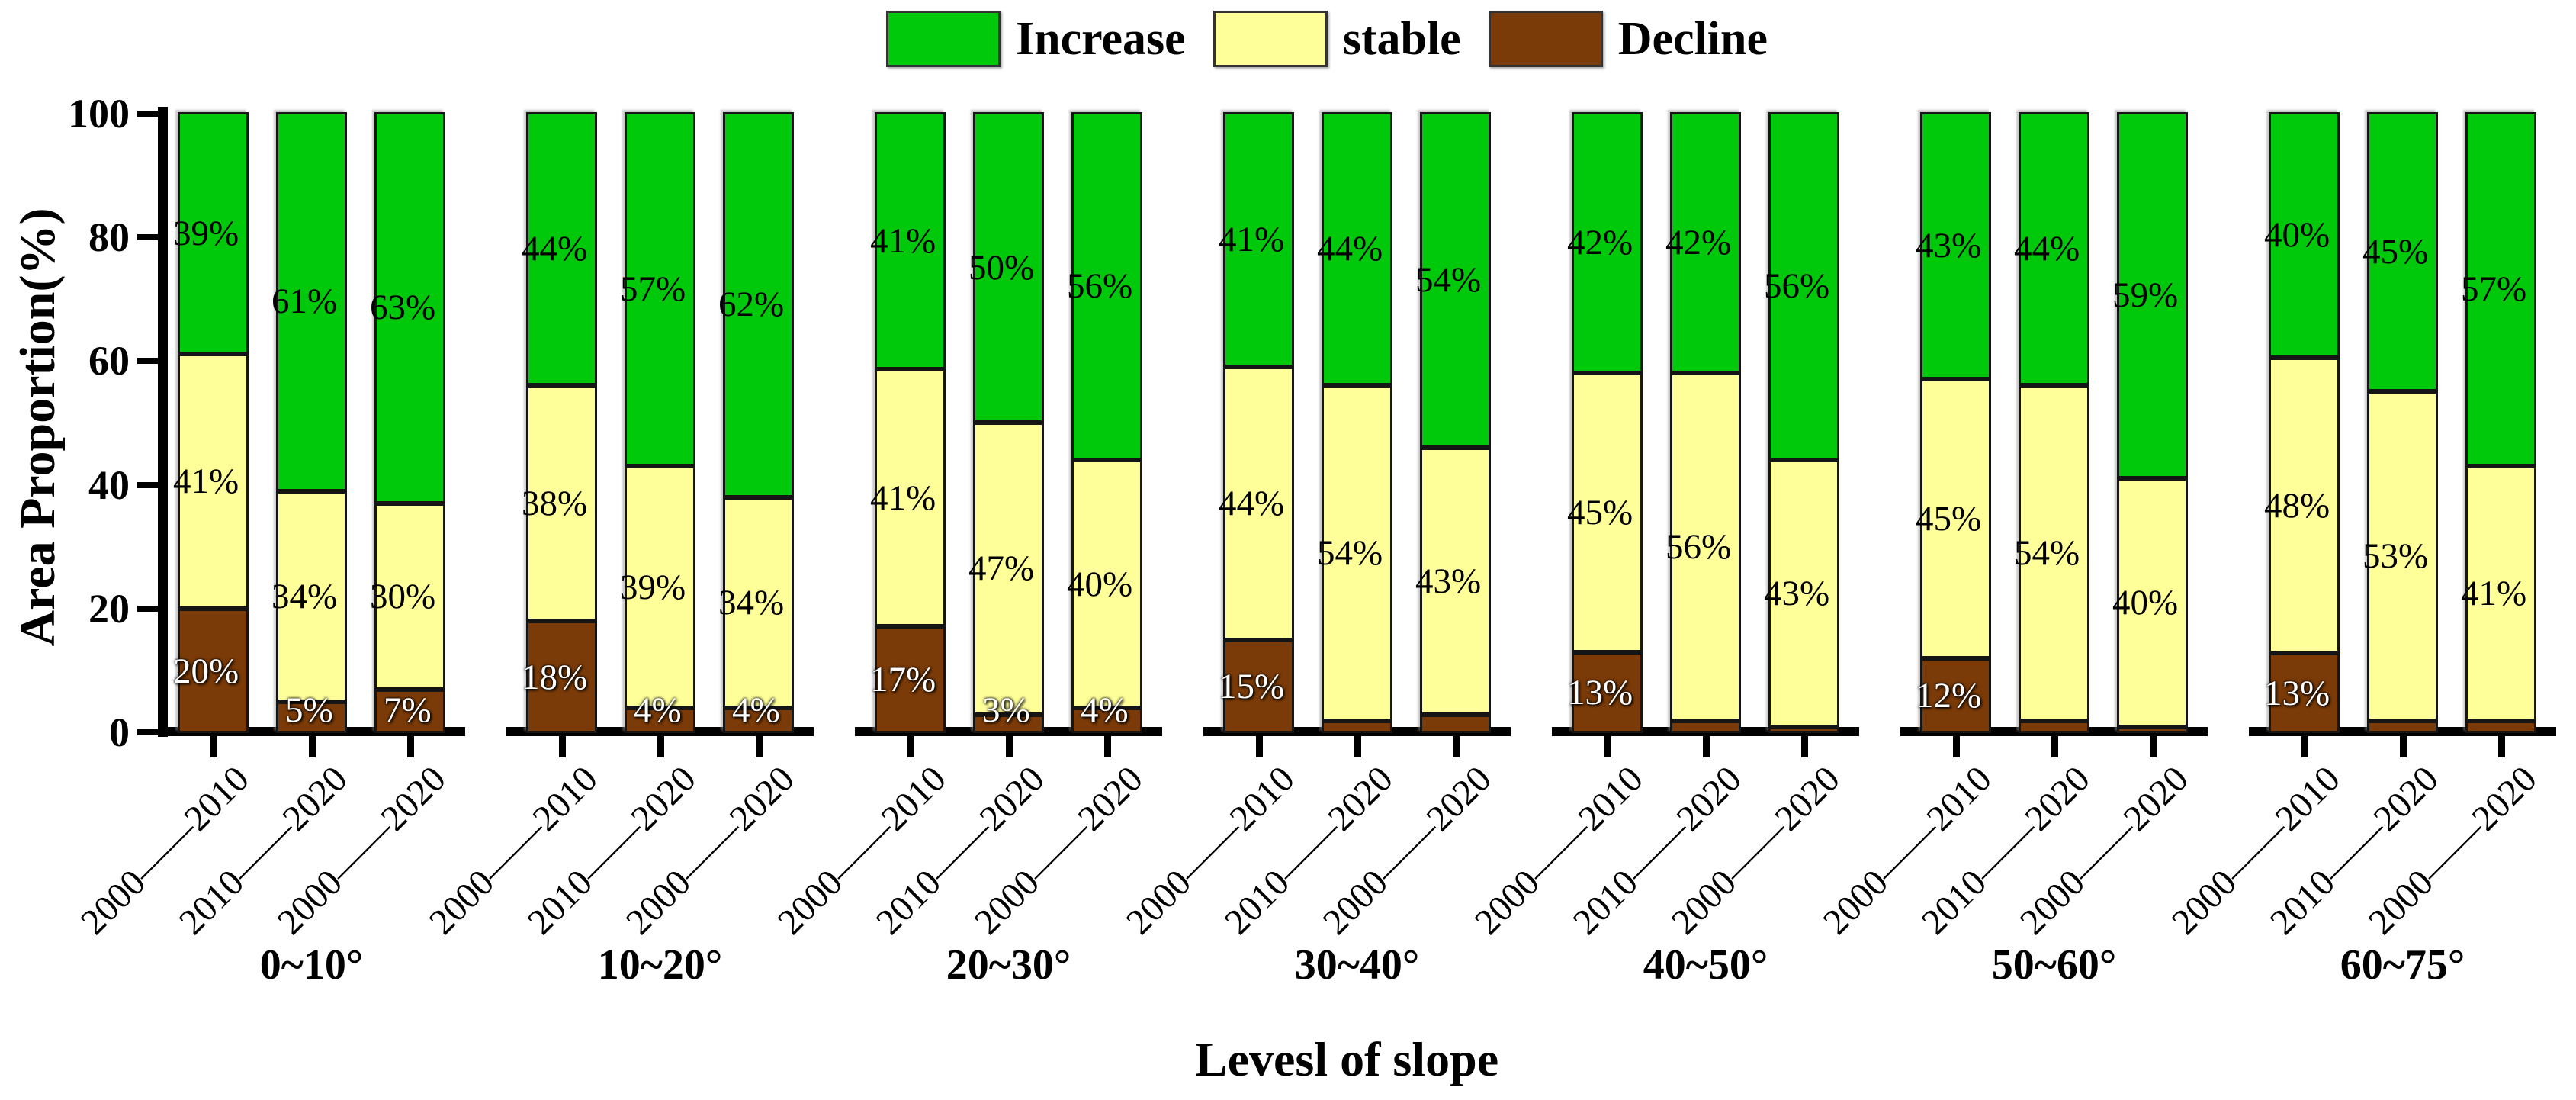 This screenshot has width=2576, height=1100. I want to click on legend-item-decline: Decline, so click(1628, 39).